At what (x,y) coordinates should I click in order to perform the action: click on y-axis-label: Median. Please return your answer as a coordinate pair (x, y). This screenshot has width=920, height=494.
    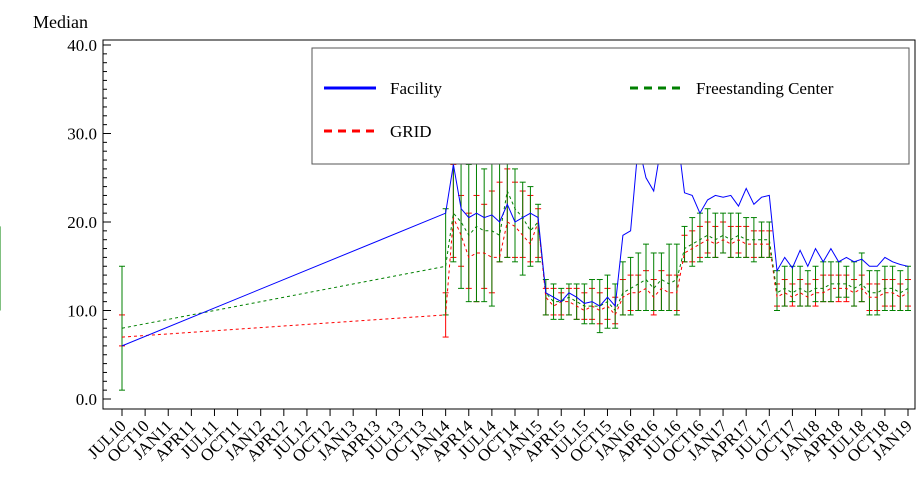
    Looking at the image, I should click on (60, 22).